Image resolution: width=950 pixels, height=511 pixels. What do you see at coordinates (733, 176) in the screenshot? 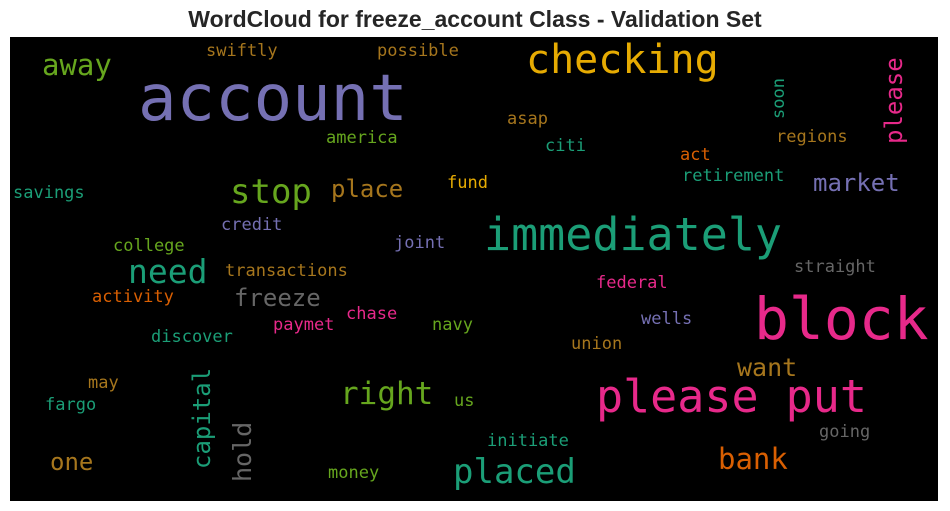
I see `word-retirement: retirement` at bounding box center [733, 176].